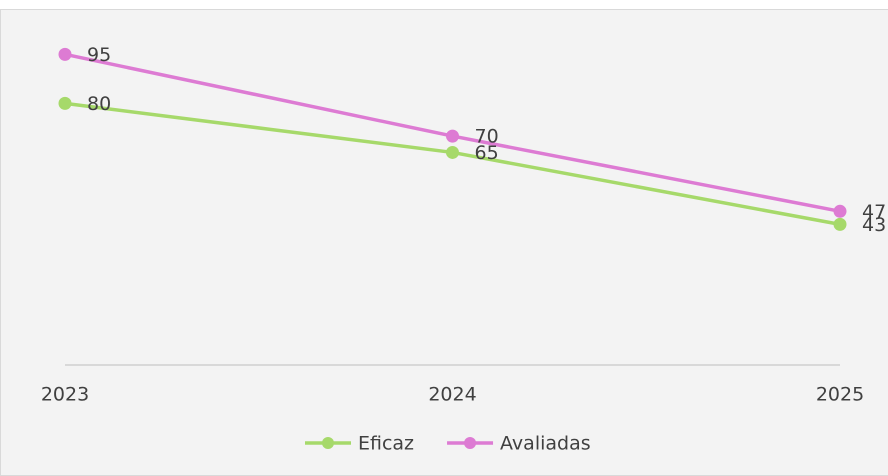 This screenshot has height=476, width=888. Describe the element at coordinates (487, 137) in the screenshot. I see `data-label: 70` at that location.